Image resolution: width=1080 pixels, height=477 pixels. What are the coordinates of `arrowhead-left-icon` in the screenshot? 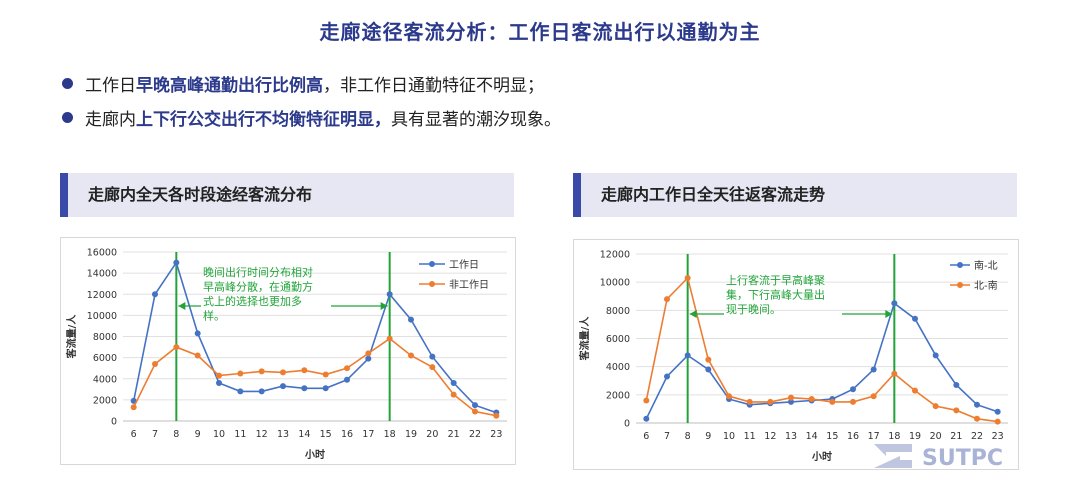 It's located at (693, 314).